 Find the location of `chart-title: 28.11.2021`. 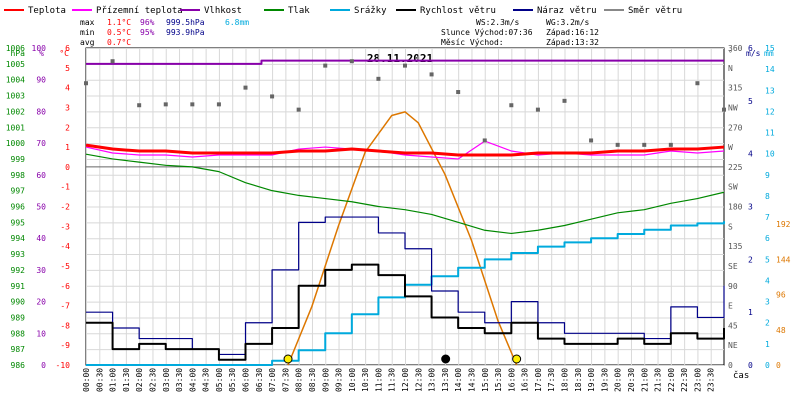

chart-title: 28.11.2021 is located at coordinates (400, 58).